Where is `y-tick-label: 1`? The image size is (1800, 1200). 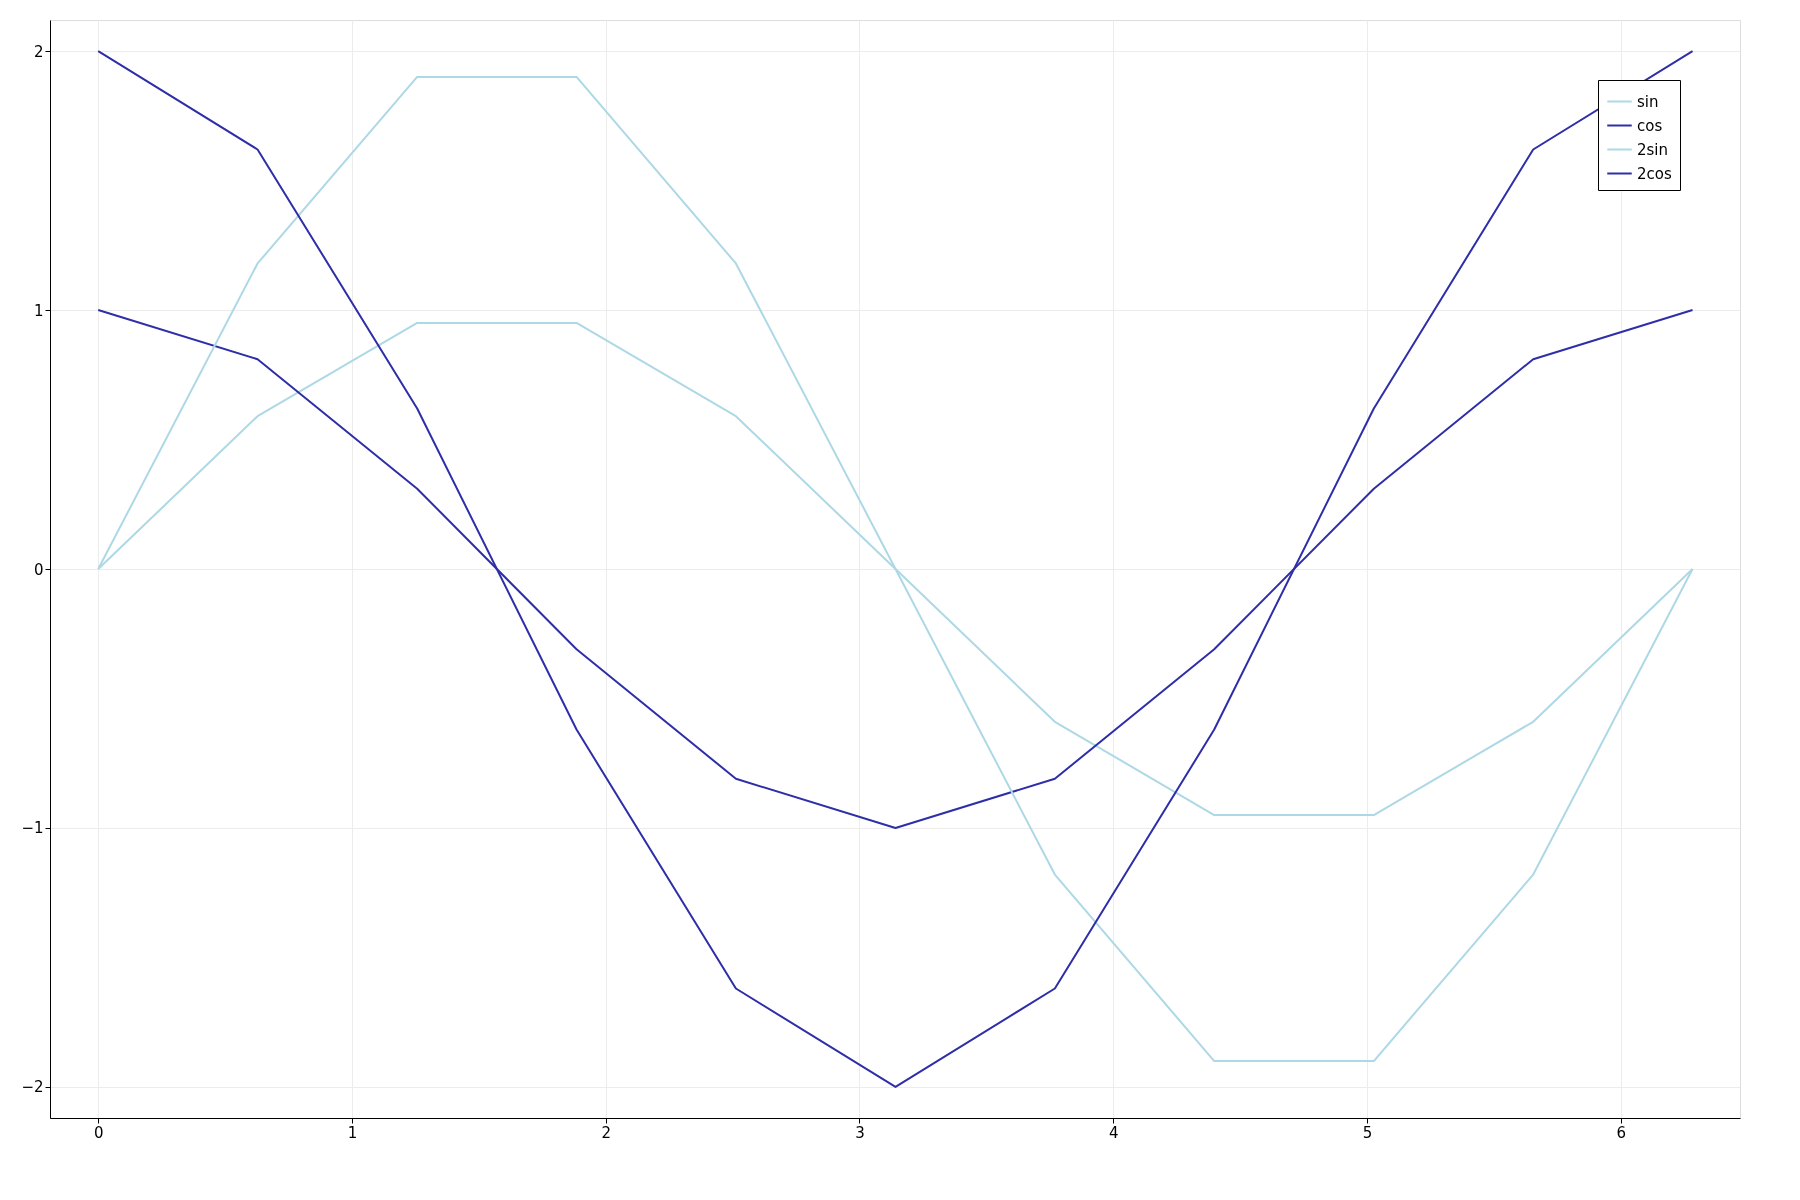 y-tick-label: 1 is located at coordinates (38, 310).